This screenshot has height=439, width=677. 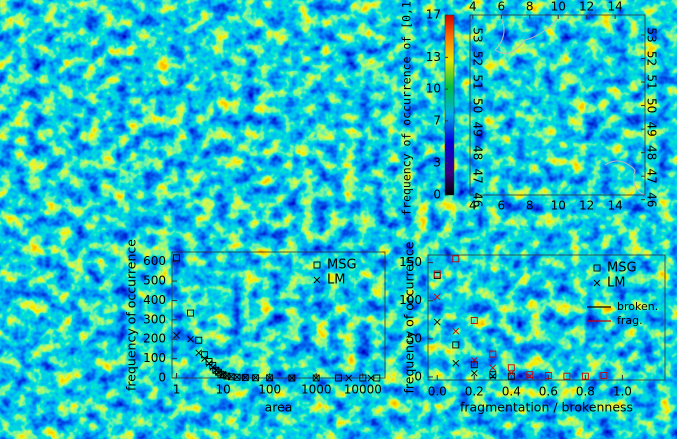 I want to click on x-tick-label: 0.2, so click(x=474, y=392).